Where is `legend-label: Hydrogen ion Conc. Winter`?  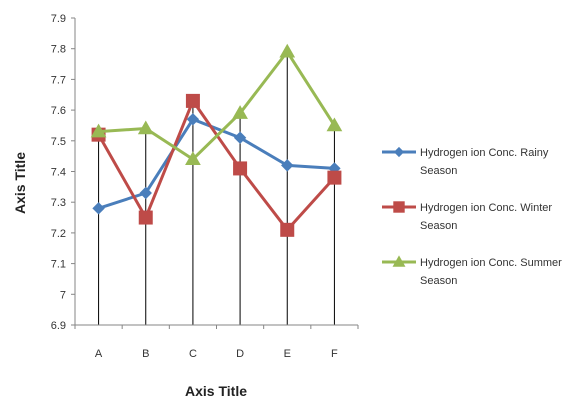 legend-label: Hydrogen ion Conc. Winter is located at coordinates (486, 208).